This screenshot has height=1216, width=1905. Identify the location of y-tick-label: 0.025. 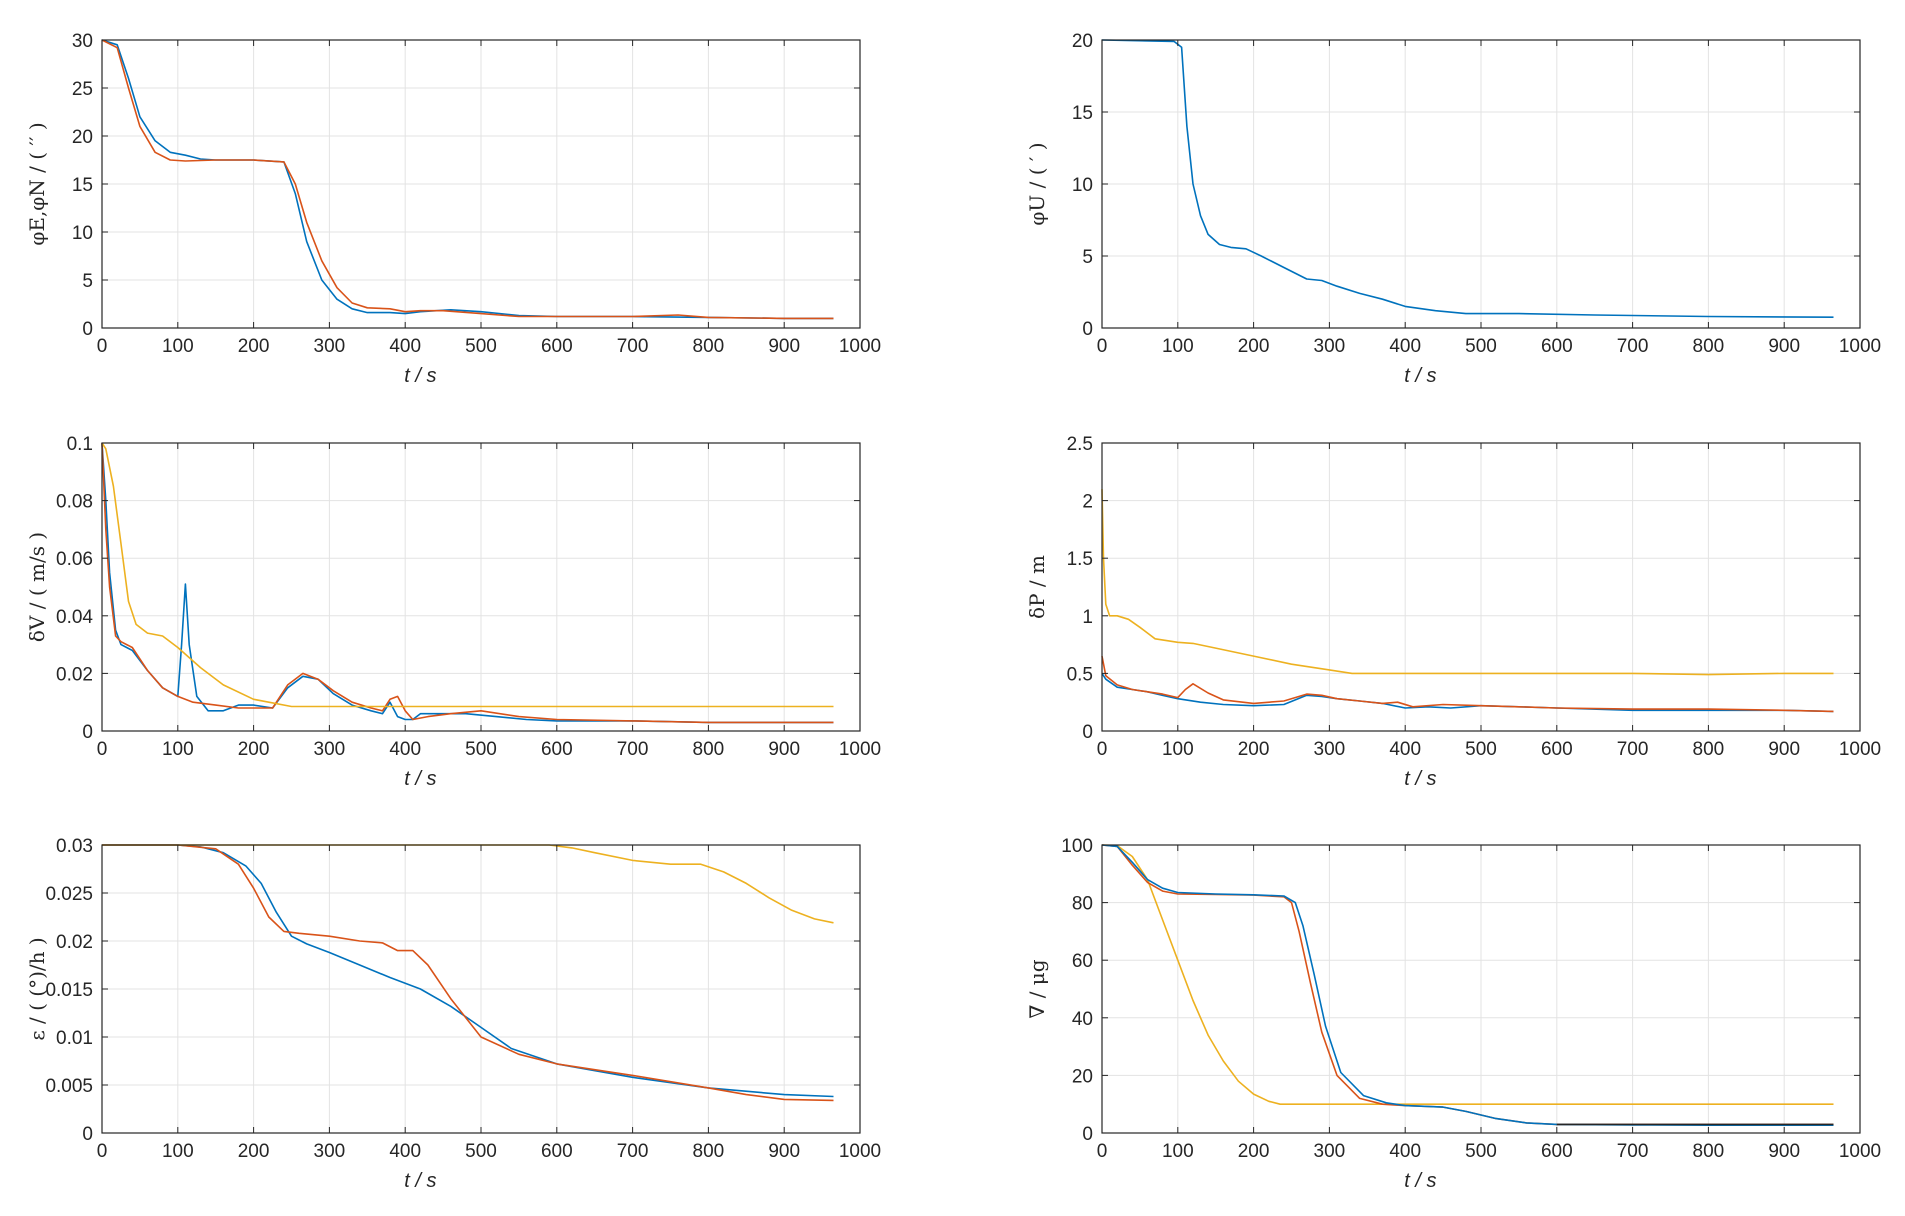
(69, 894).